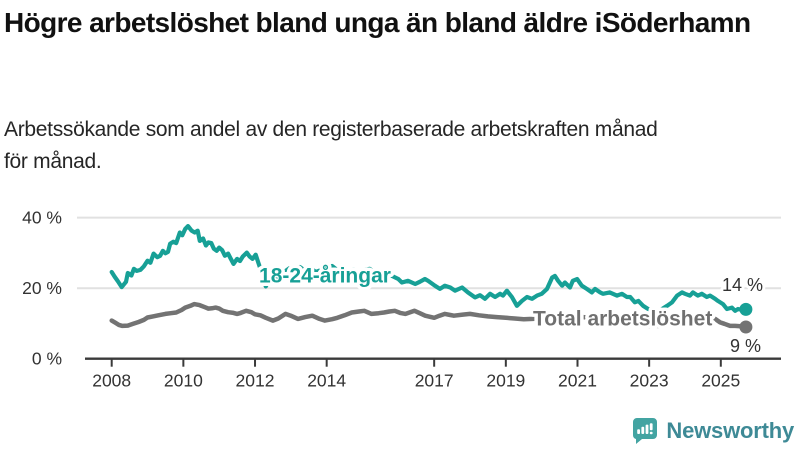  Describe the element at coordinates (649, 381) in the screenshot. I see `x-axis-label-2023: 2023` at that location.